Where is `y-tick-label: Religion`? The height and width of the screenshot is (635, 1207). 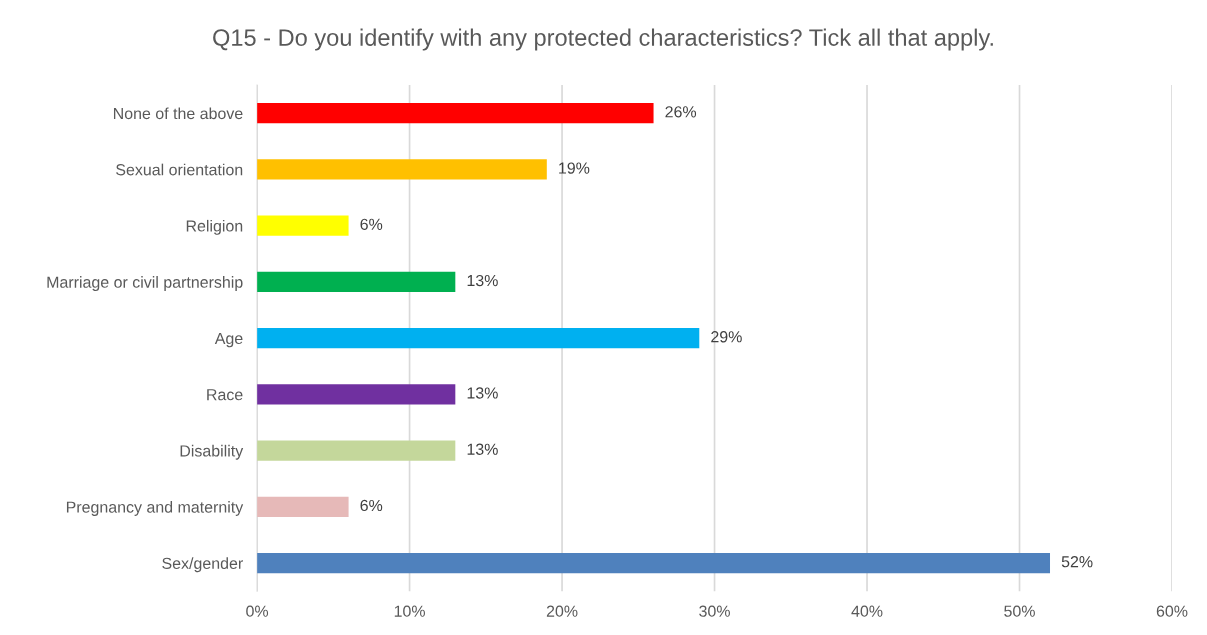 y-tick-label: Religion is located at coordinates (214, 227).